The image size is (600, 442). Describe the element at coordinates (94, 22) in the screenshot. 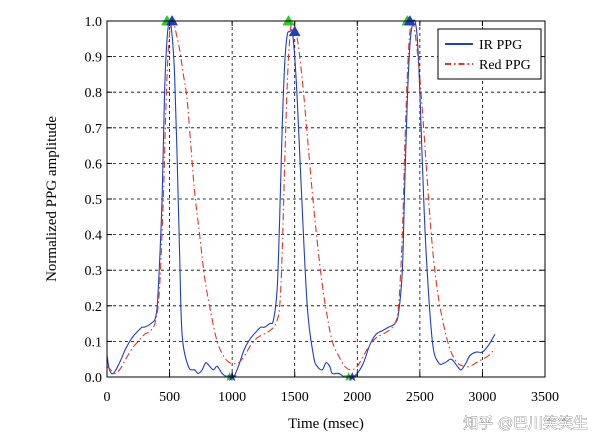

I see `y-tick-label: 1.0` at that location.